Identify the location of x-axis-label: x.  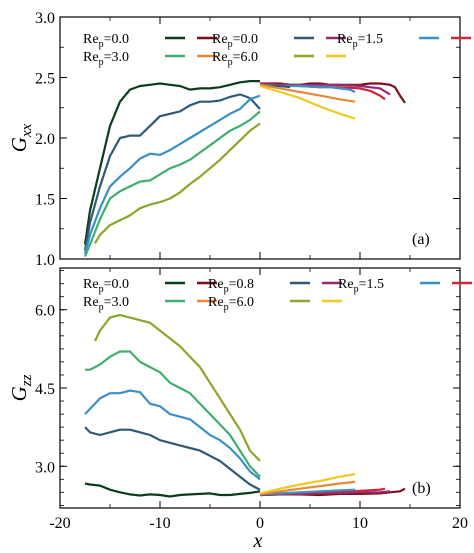
(258, 541).